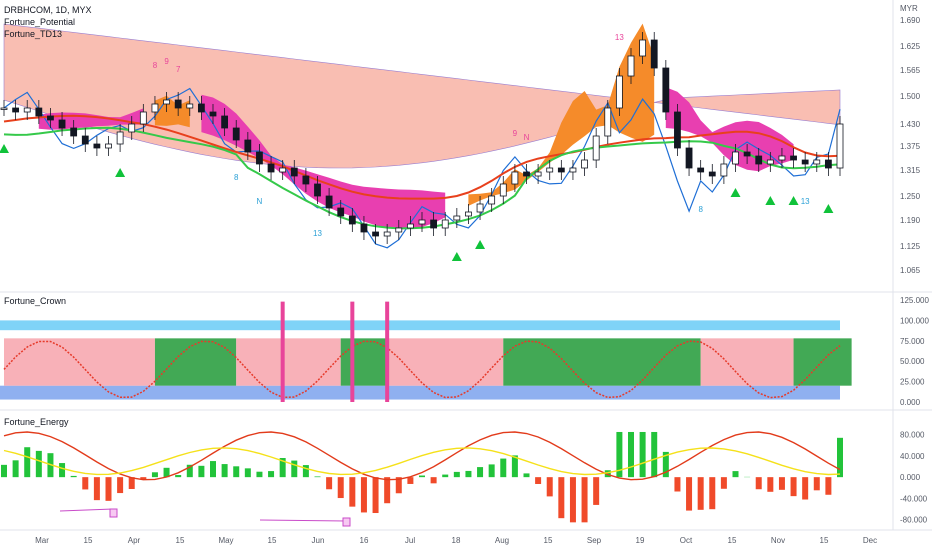 The width and height of the screenshot is (932, 550). What do you see at coordinates (36, 422) in the screenshot?
I see `energy-pane-title: Fortune_Energy` at bounding box center [36, 422].